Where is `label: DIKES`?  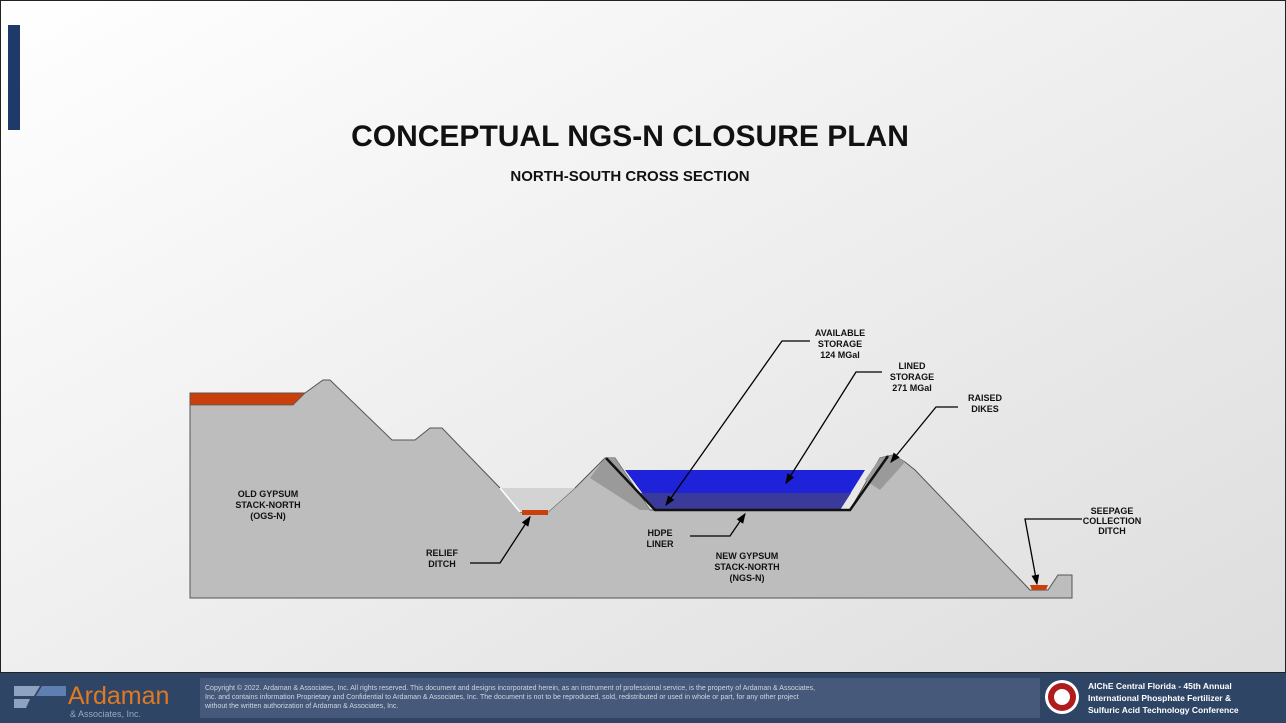 label: DIKES is located at coordinates (985, 409).